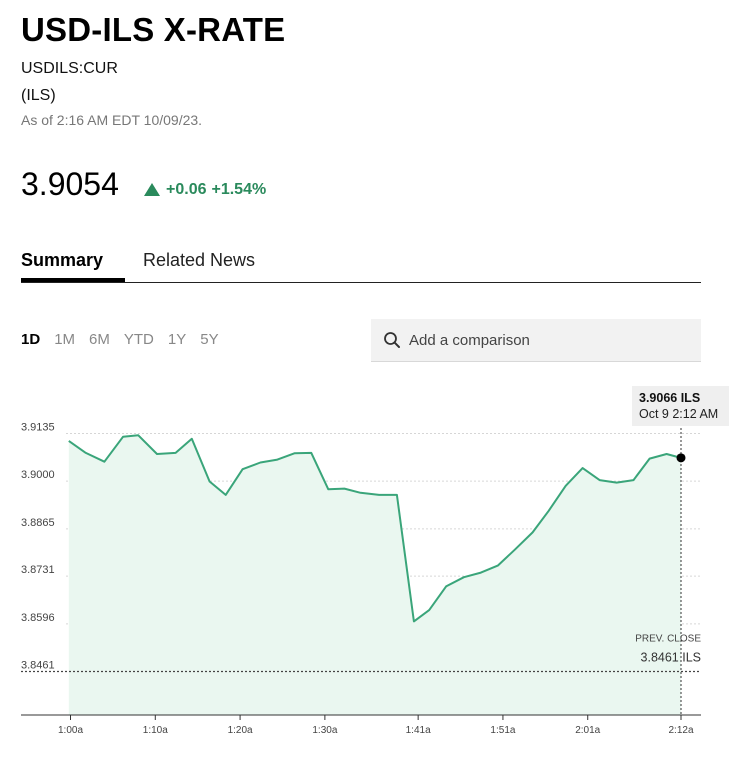  I want to click on y-tick-label: 3.9000, so click(38, 475).